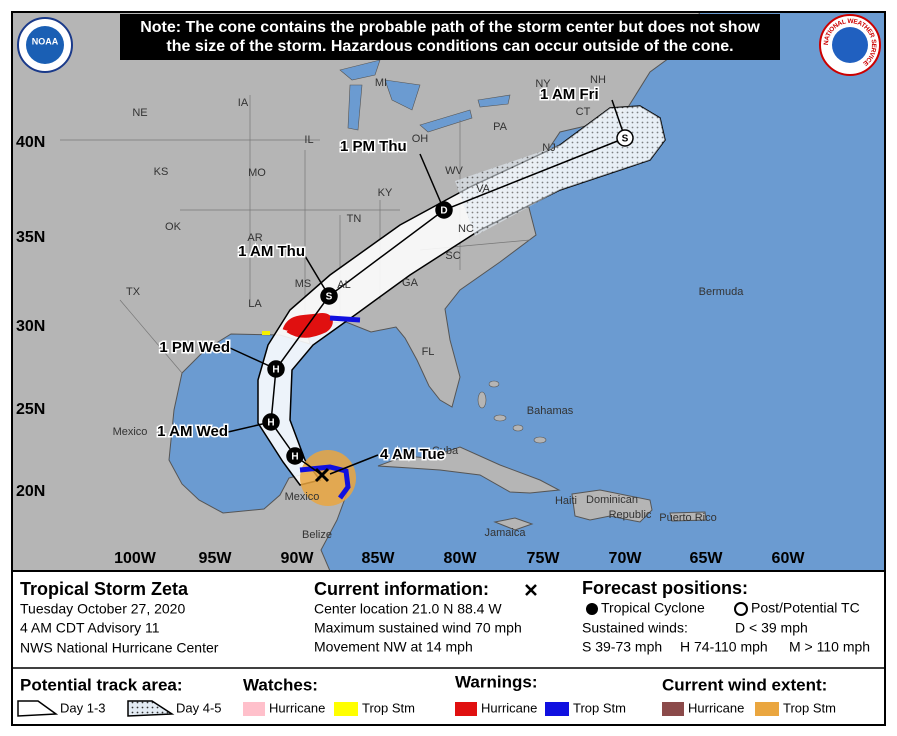 This screenshot has height=736, width=897. What do you see at coordinates (420, 139) in the screenshot?
I see `place-label: OH` at bounding box center [420, 139].